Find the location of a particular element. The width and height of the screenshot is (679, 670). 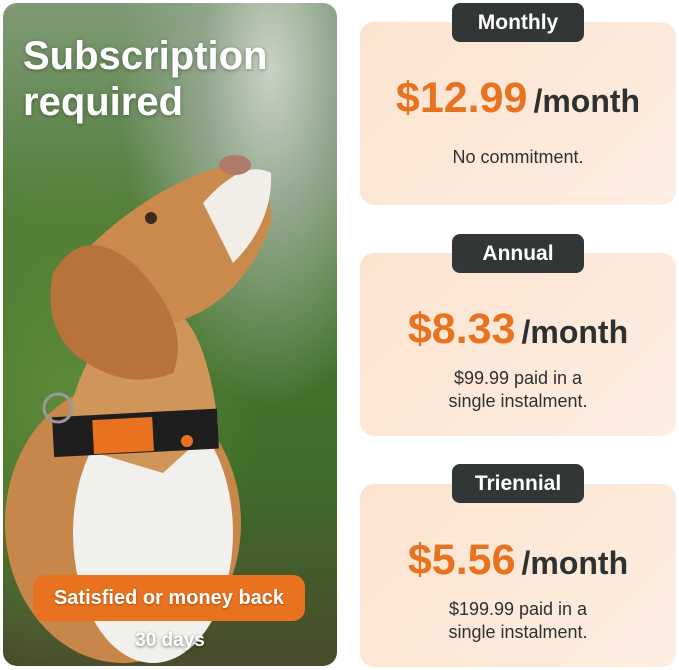

plan-price: $5.56/month is located at coordinates (518, 560).